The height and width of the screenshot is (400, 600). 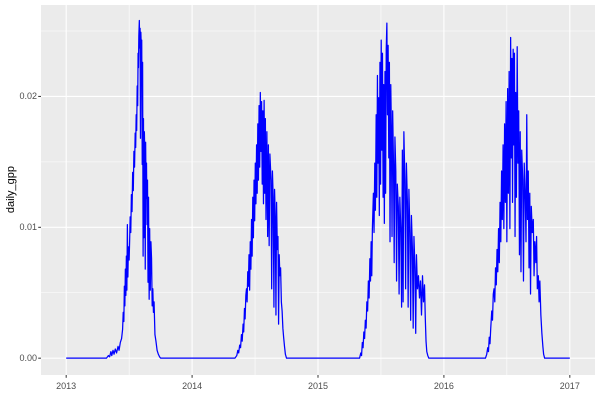 I want to click on x-tick-label-2017: 2017, so click(x=569, y=386).